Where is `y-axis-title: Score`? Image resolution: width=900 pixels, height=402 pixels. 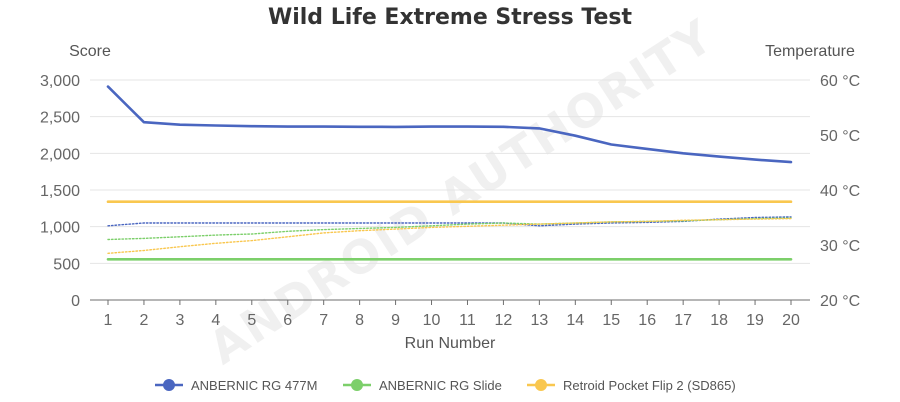
y-axis-title: Score is located at coordinates (90, 51).